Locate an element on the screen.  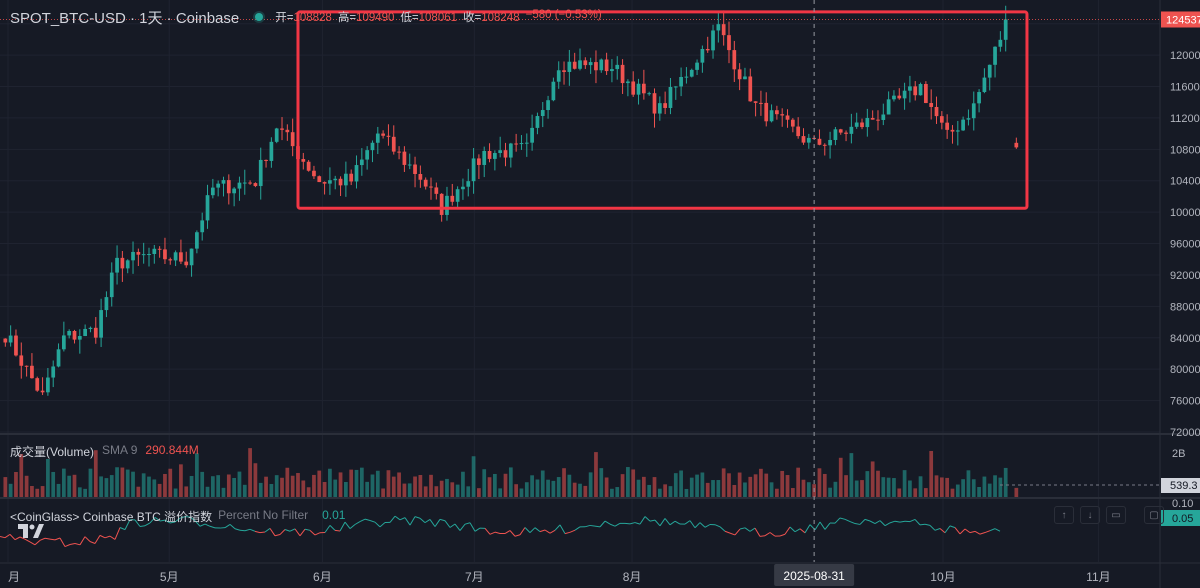
move-up-icon: ↑ is located at coordinates (1064, 515).